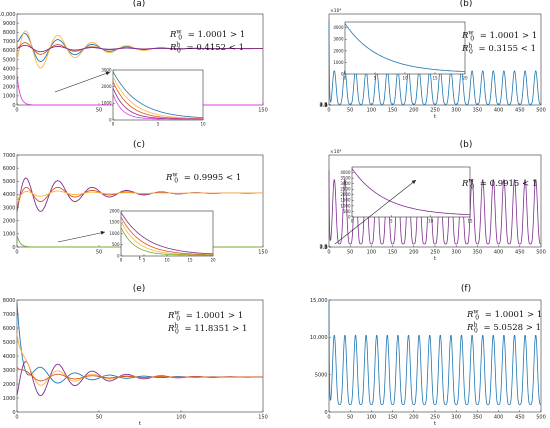  I want to click on chart_data.5-ytick-label: 5000, so click(321, 375).